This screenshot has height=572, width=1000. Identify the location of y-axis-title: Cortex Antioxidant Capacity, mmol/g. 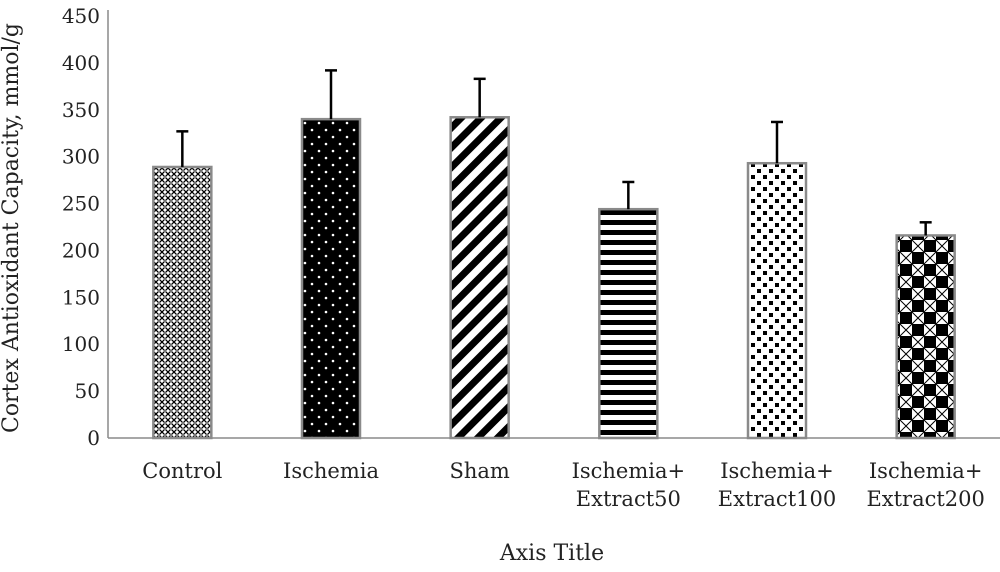
(12, 228).